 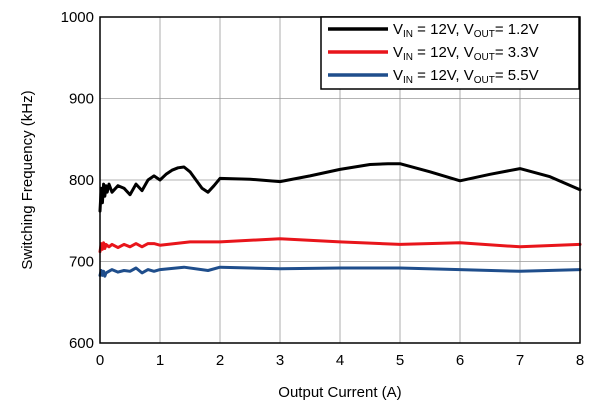 What do you see at coordinates (81, 262) in the screenshot?
I see `y-tick-label: 700` at bounding box center [81, 262].